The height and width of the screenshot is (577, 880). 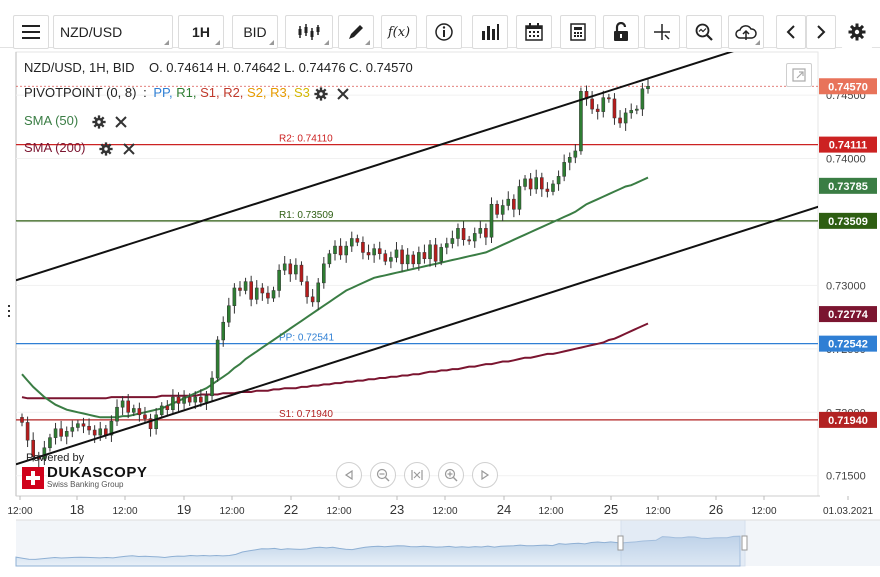 I want to click on candlestick-icon, so click(x=309, y=32).